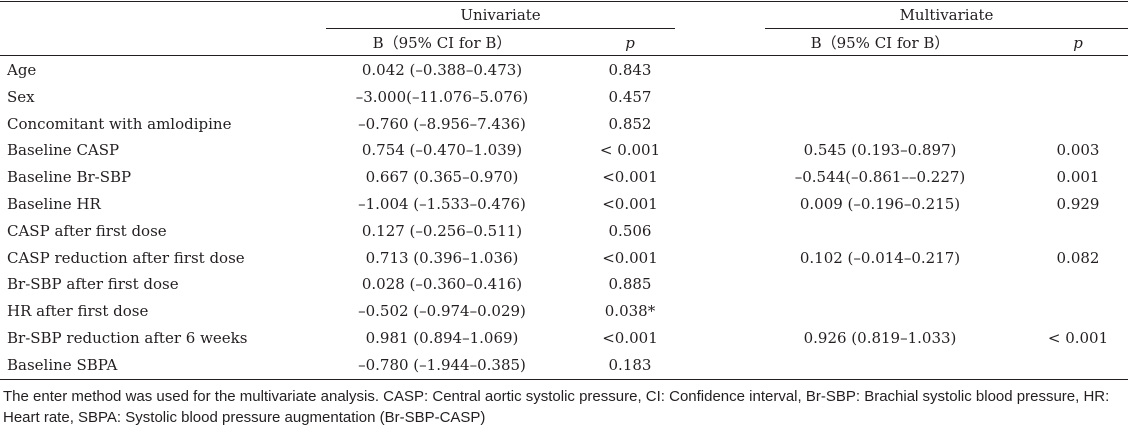 This screenshot has height=431, width=1128. I want to click on multivariate-p: 0.929, so click(1078, 204).